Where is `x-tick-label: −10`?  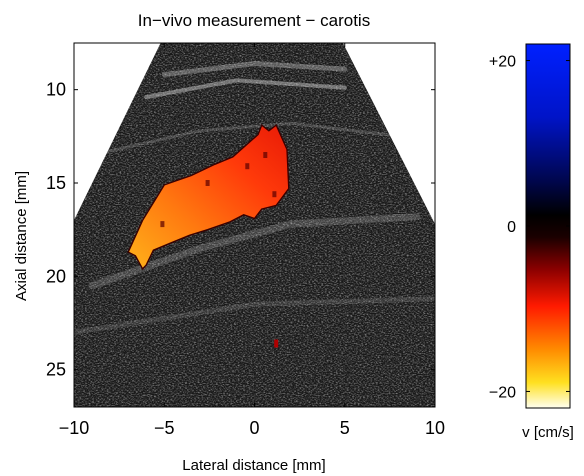 x-tick-label: −10 is located at coordinates (74, 428).